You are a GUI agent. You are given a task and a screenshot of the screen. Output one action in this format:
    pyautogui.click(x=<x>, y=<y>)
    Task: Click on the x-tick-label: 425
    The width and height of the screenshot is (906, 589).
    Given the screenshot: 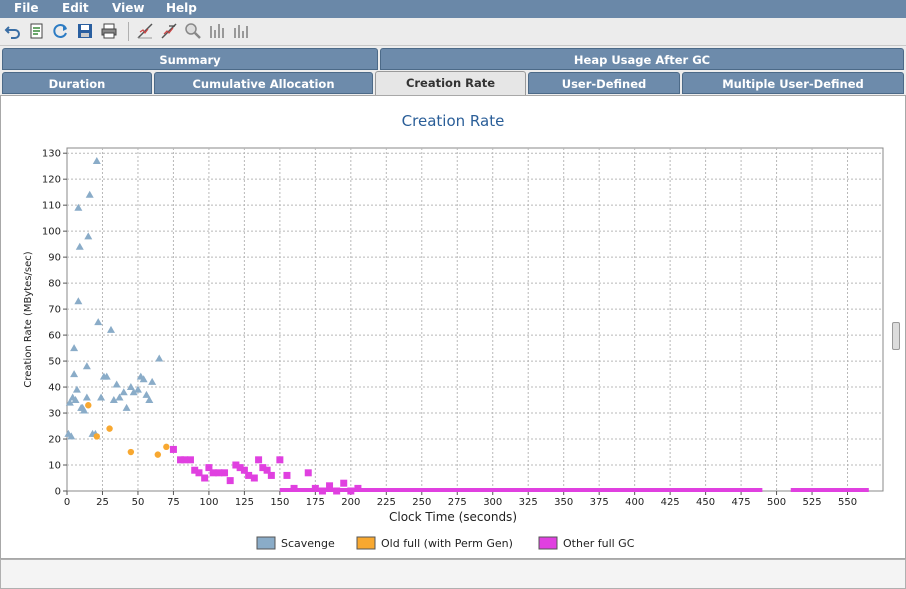 What is the action you would take?
    pyautogui.click(x=670, y=502)
    